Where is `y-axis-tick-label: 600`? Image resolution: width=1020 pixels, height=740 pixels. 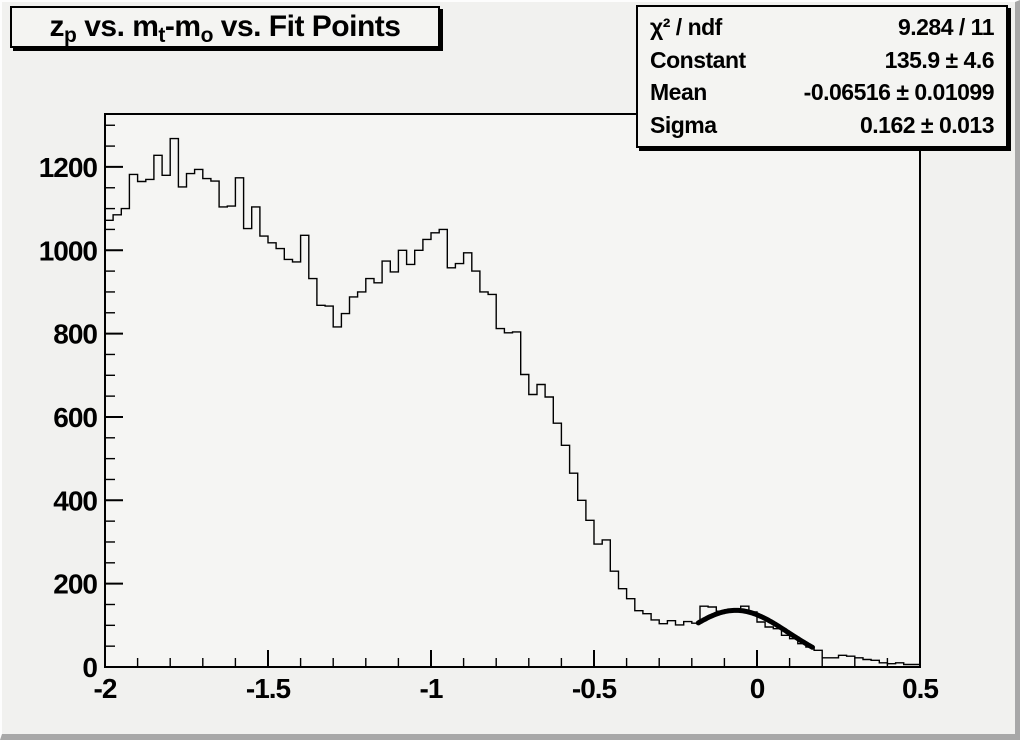
y-axis-tick-label: 600 is located at coordinates (75, 417).